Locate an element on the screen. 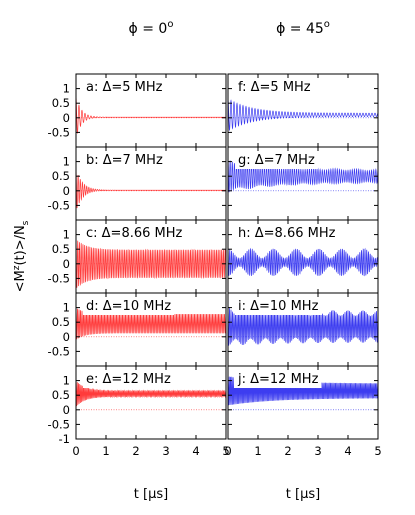 This screenshot has width=415, height=515. panel-label: d: Δ=10 MHz is located at coordinates (128, 306).